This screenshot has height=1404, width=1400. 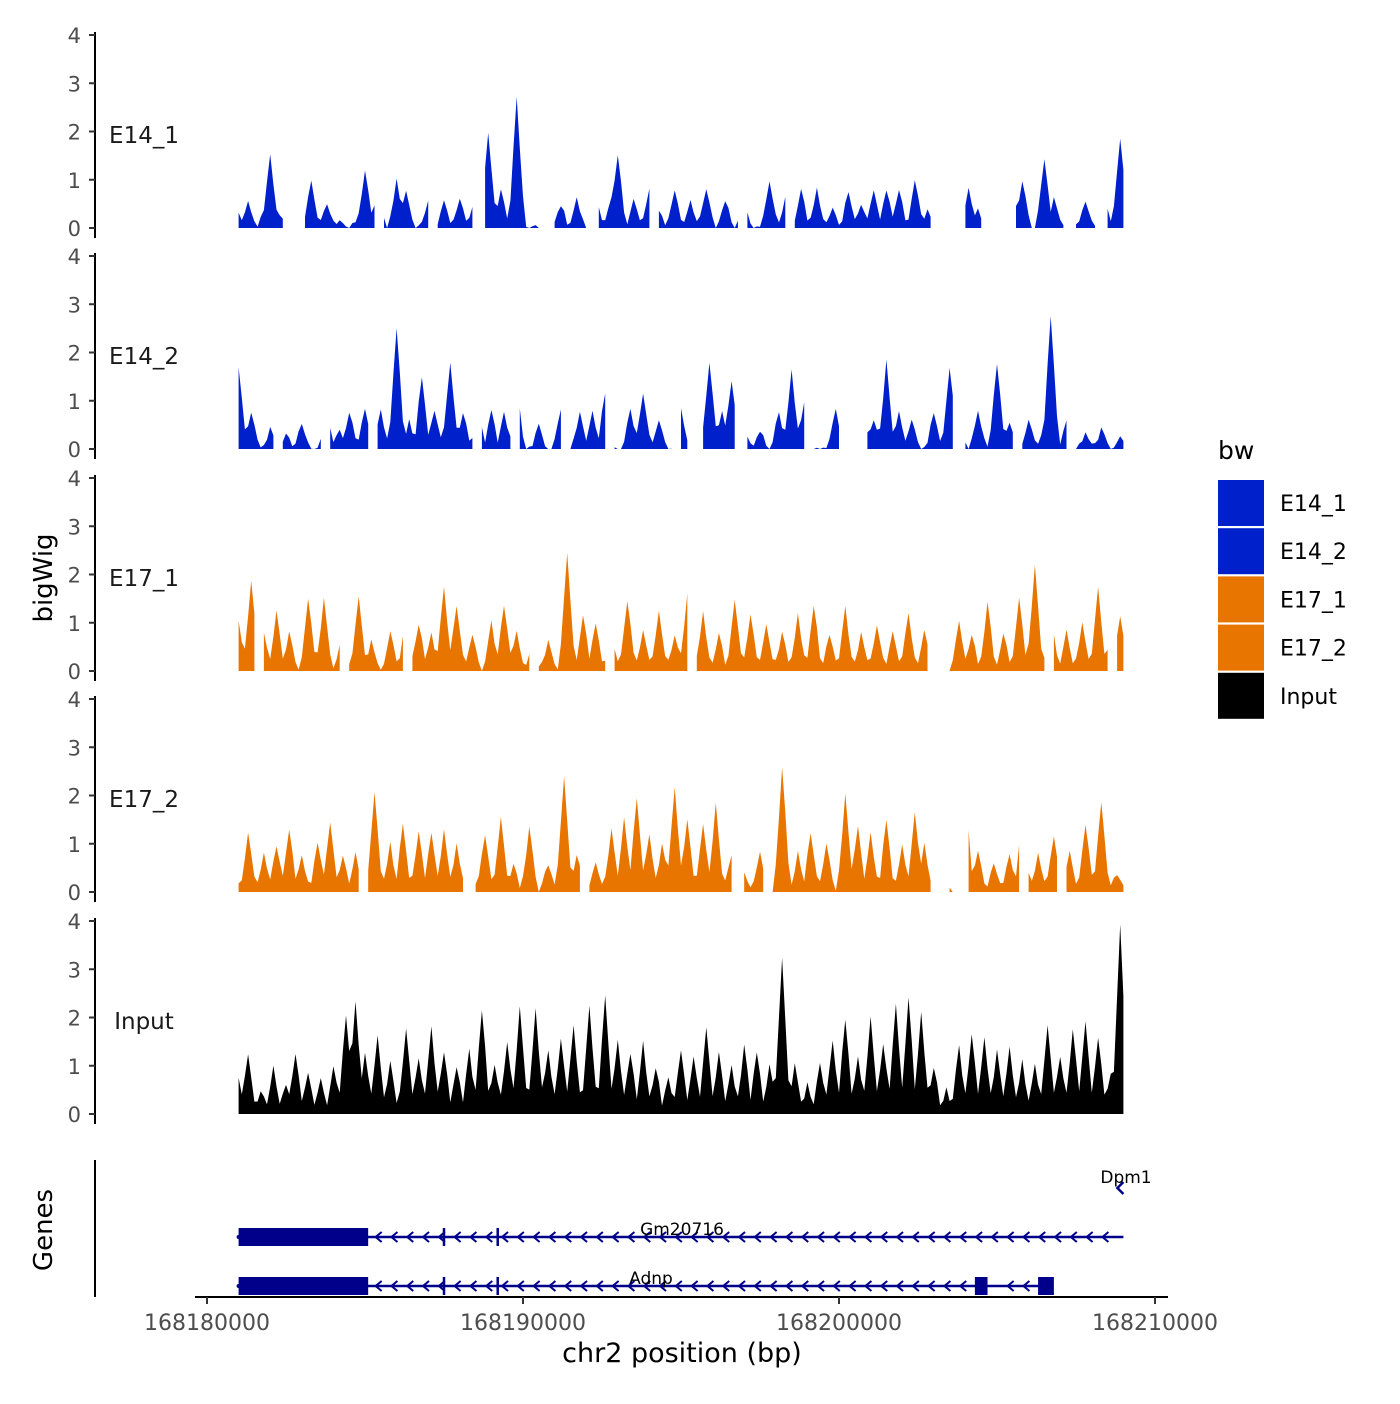 I want to click on legend-label: E14_1, so click(x=1313, y=504).